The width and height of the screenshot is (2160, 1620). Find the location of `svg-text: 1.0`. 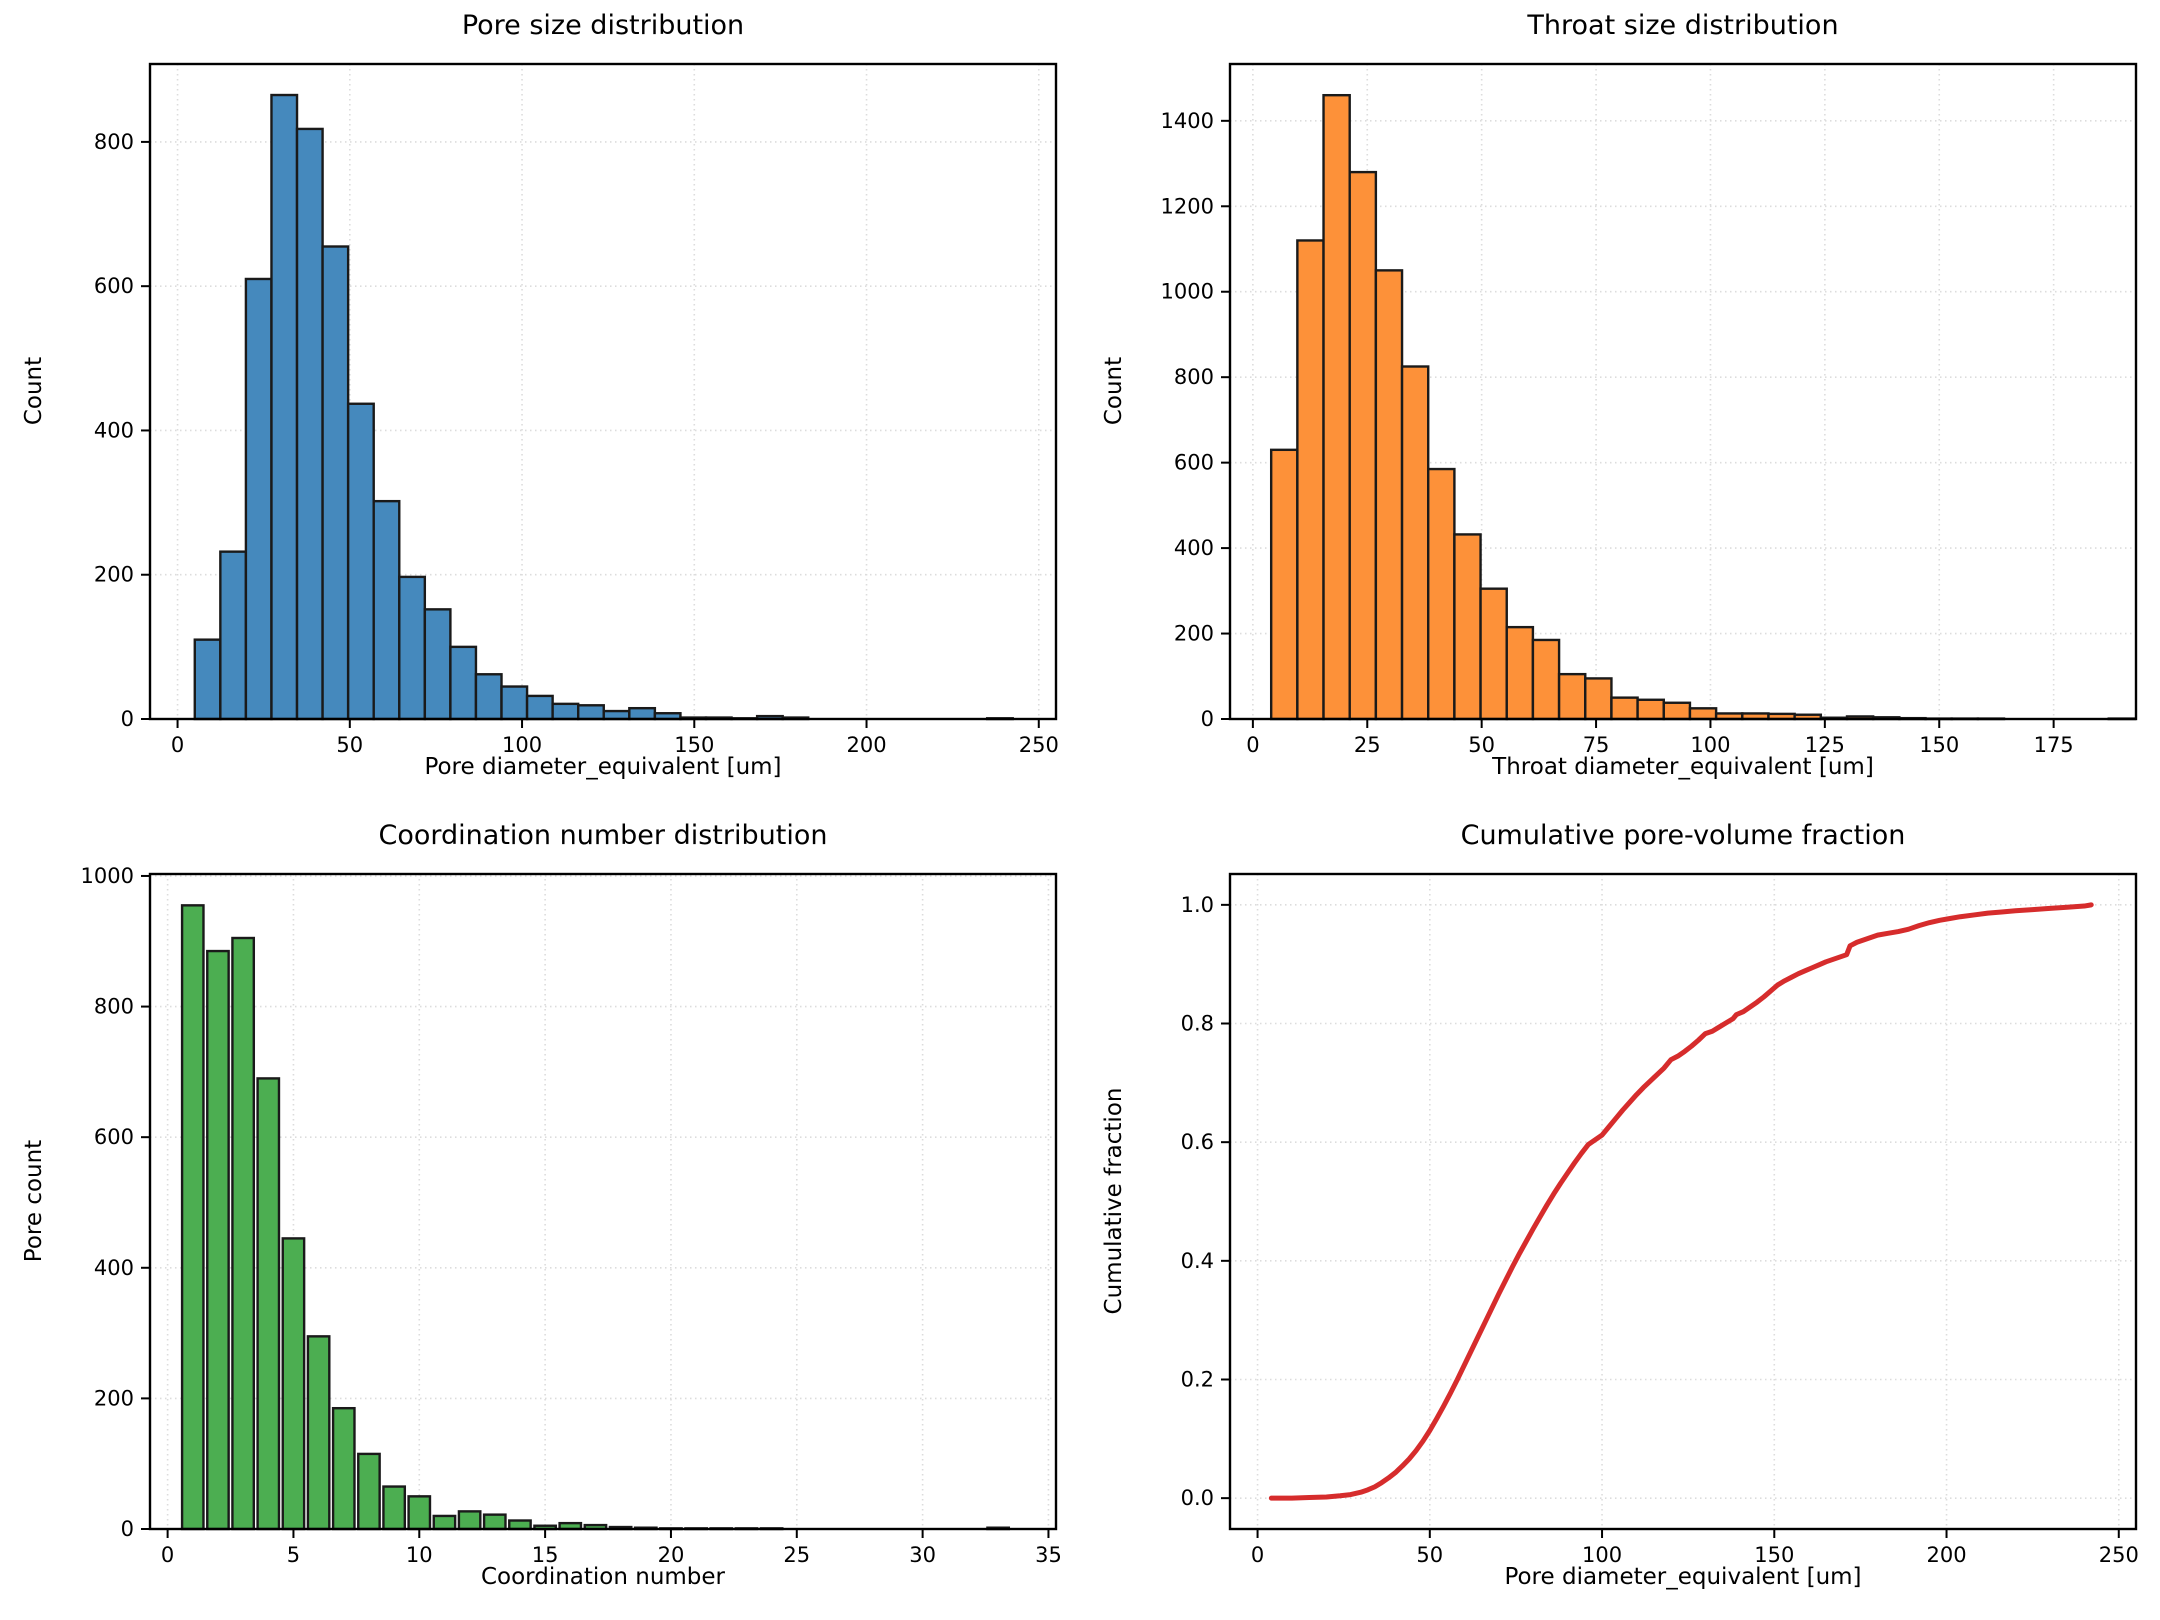

svg-text: 1.0 is located at coordinates (1197, 905).